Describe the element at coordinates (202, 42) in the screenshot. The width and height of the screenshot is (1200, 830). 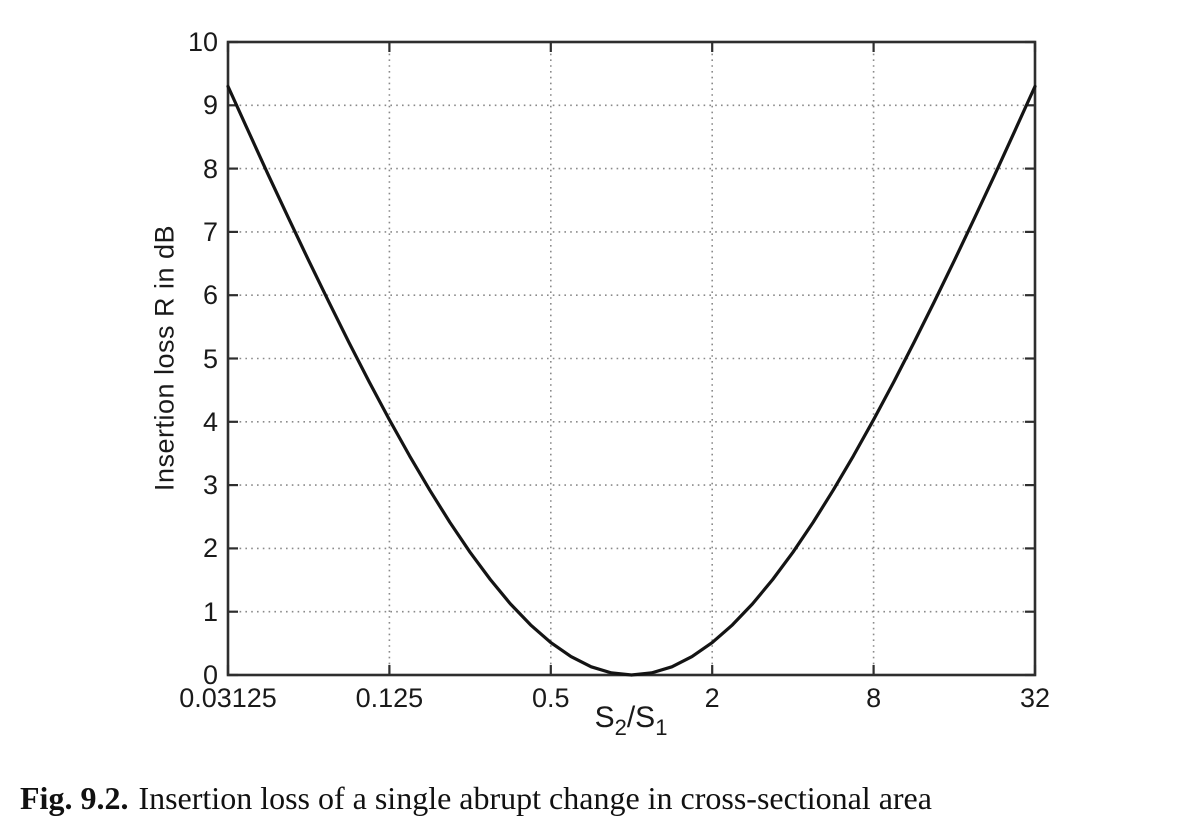
I see `y-tick-label: 10` at that location.